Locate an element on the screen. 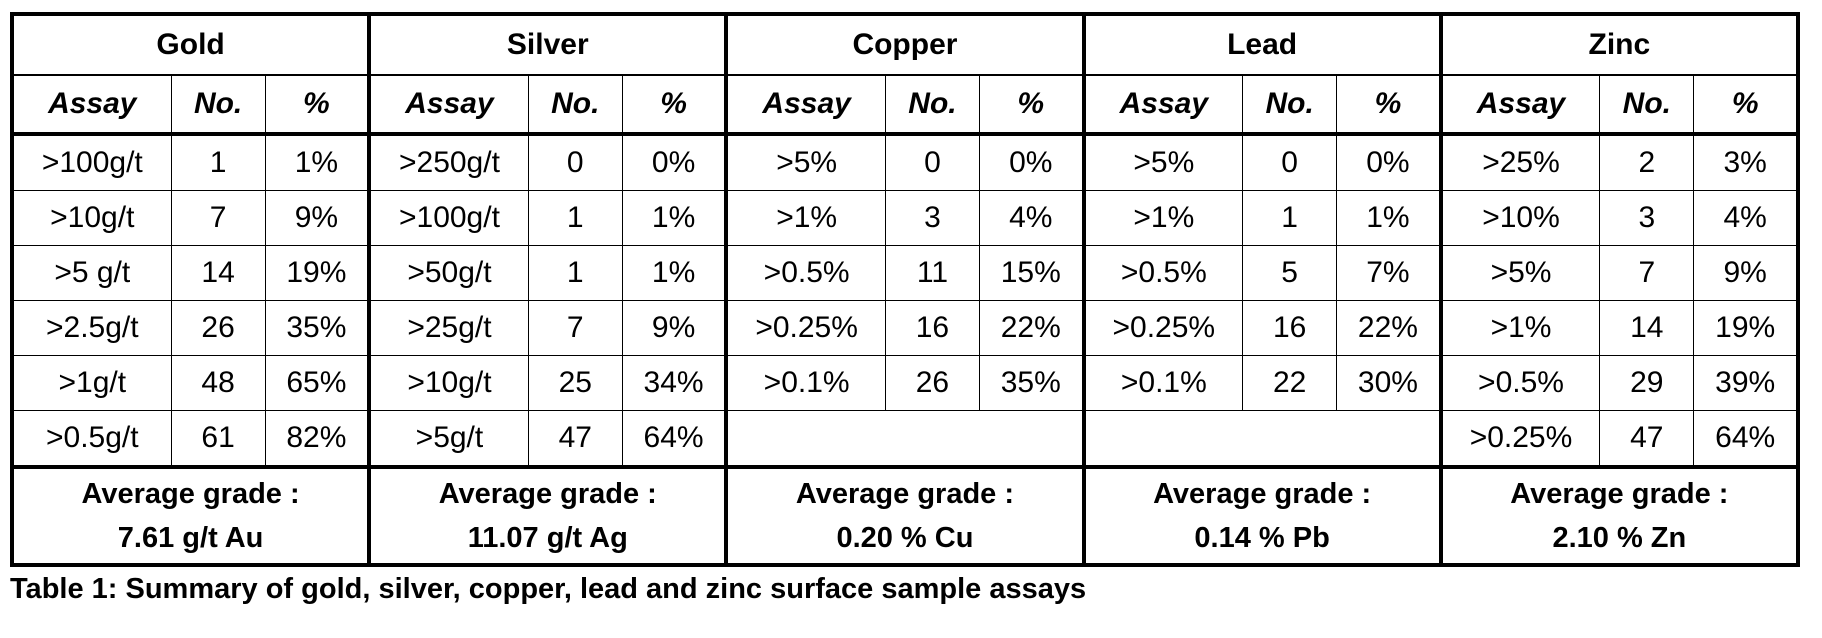  table-row: >0.5g/t 61 82% >5g/t 47 64% >0.25% 47 64% is located at coordinates (905, 439).